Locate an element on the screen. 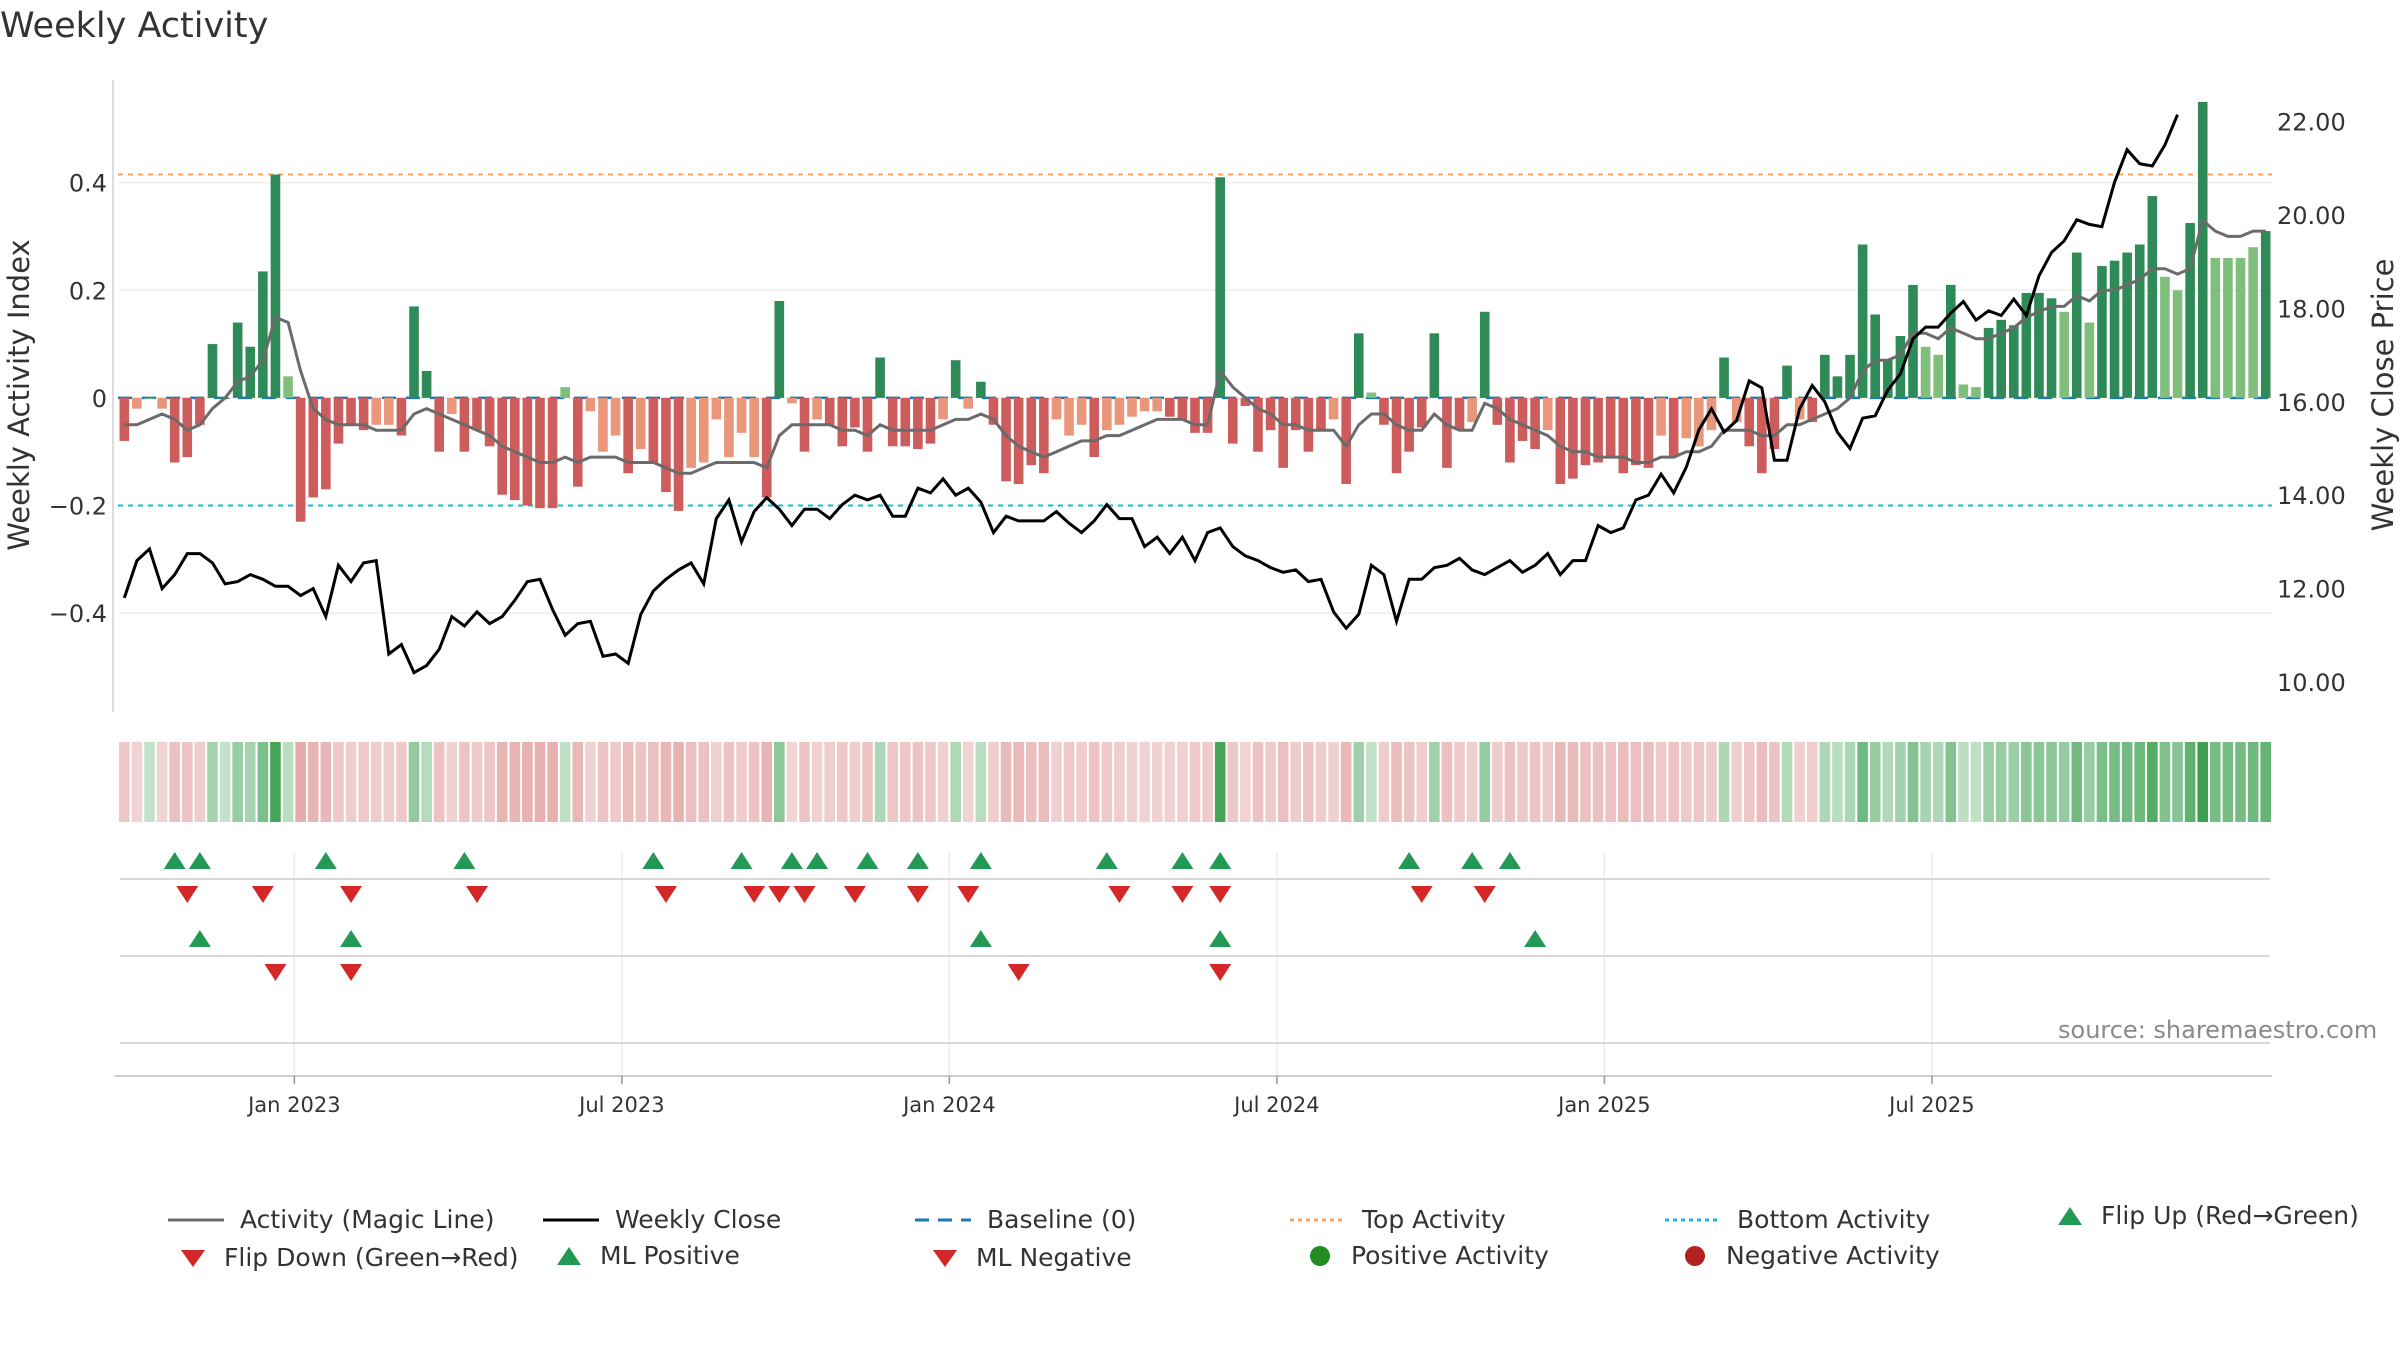 The height and width of the screenshot is (1350, 2400). legend-baseline: Baseline (0) is located at coordinates (1025, 1219).